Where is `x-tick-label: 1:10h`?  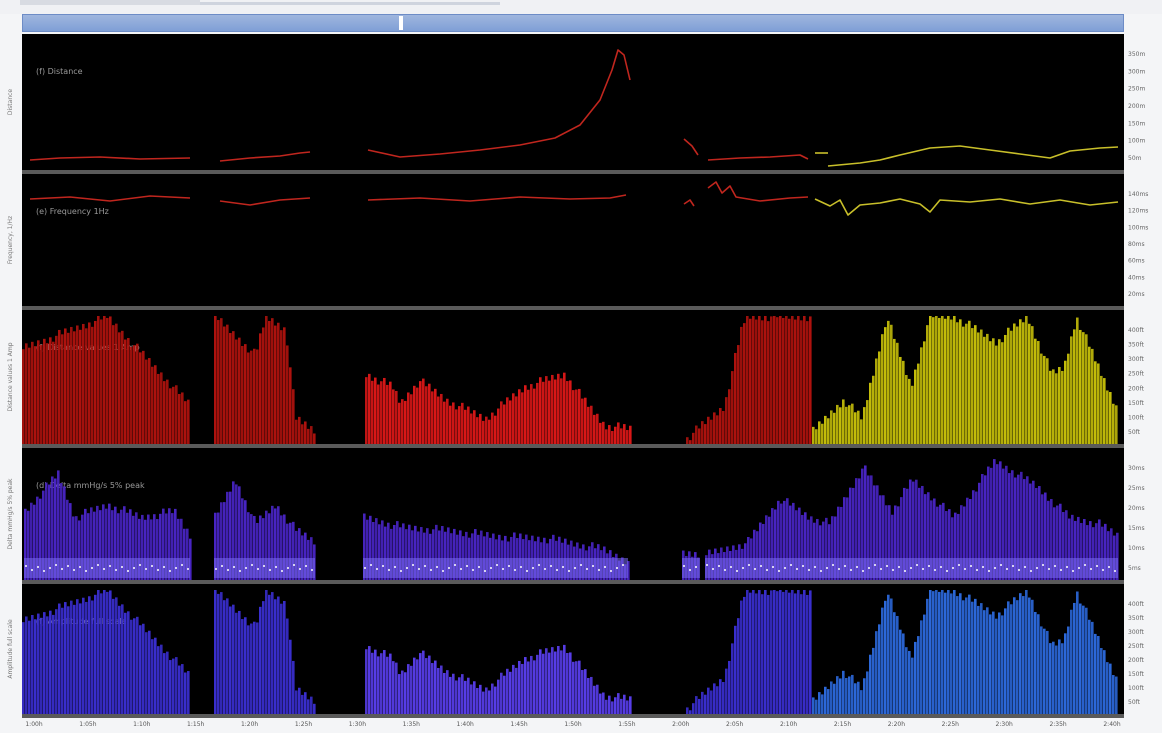
x-tick-label: 1:10h is located at coordinates (141, 724).